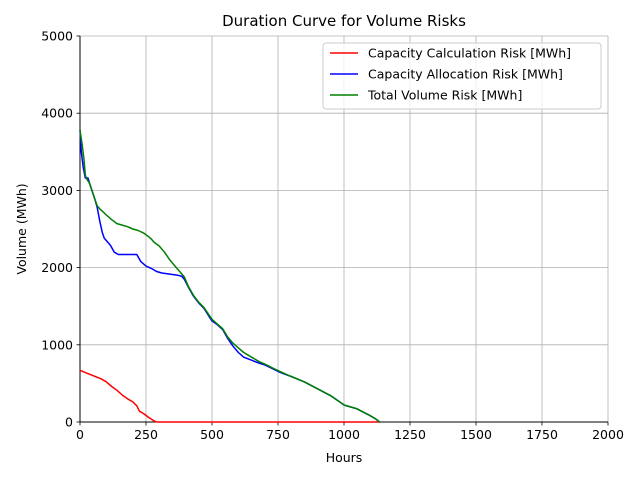 This screenshot has width=640, height=480. What do you see at coordinates (57, 113) in the screenshot?
I see `y-tick-label: 4000` at bounding box center [57, 113].